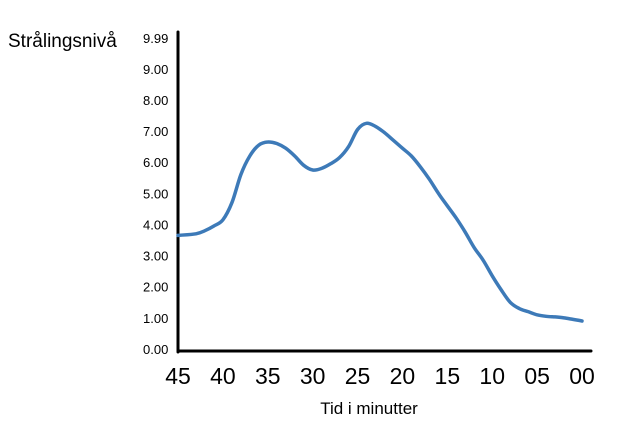  Describe the element at coordinates (155, 38) in the screenshot. I see `y-tick-label: 9.99` at that location.